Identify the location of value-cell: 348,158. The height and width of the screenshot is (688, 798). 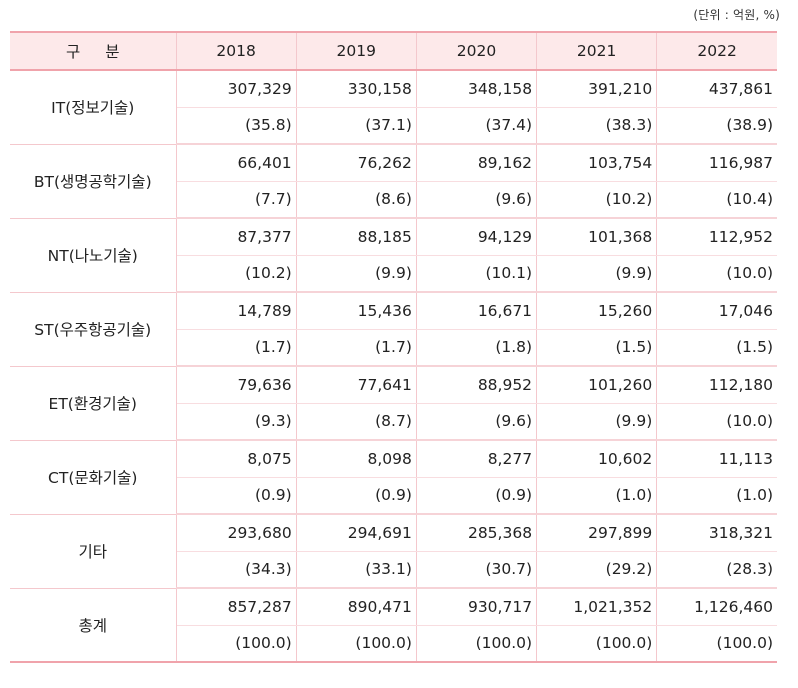
(476, 88).